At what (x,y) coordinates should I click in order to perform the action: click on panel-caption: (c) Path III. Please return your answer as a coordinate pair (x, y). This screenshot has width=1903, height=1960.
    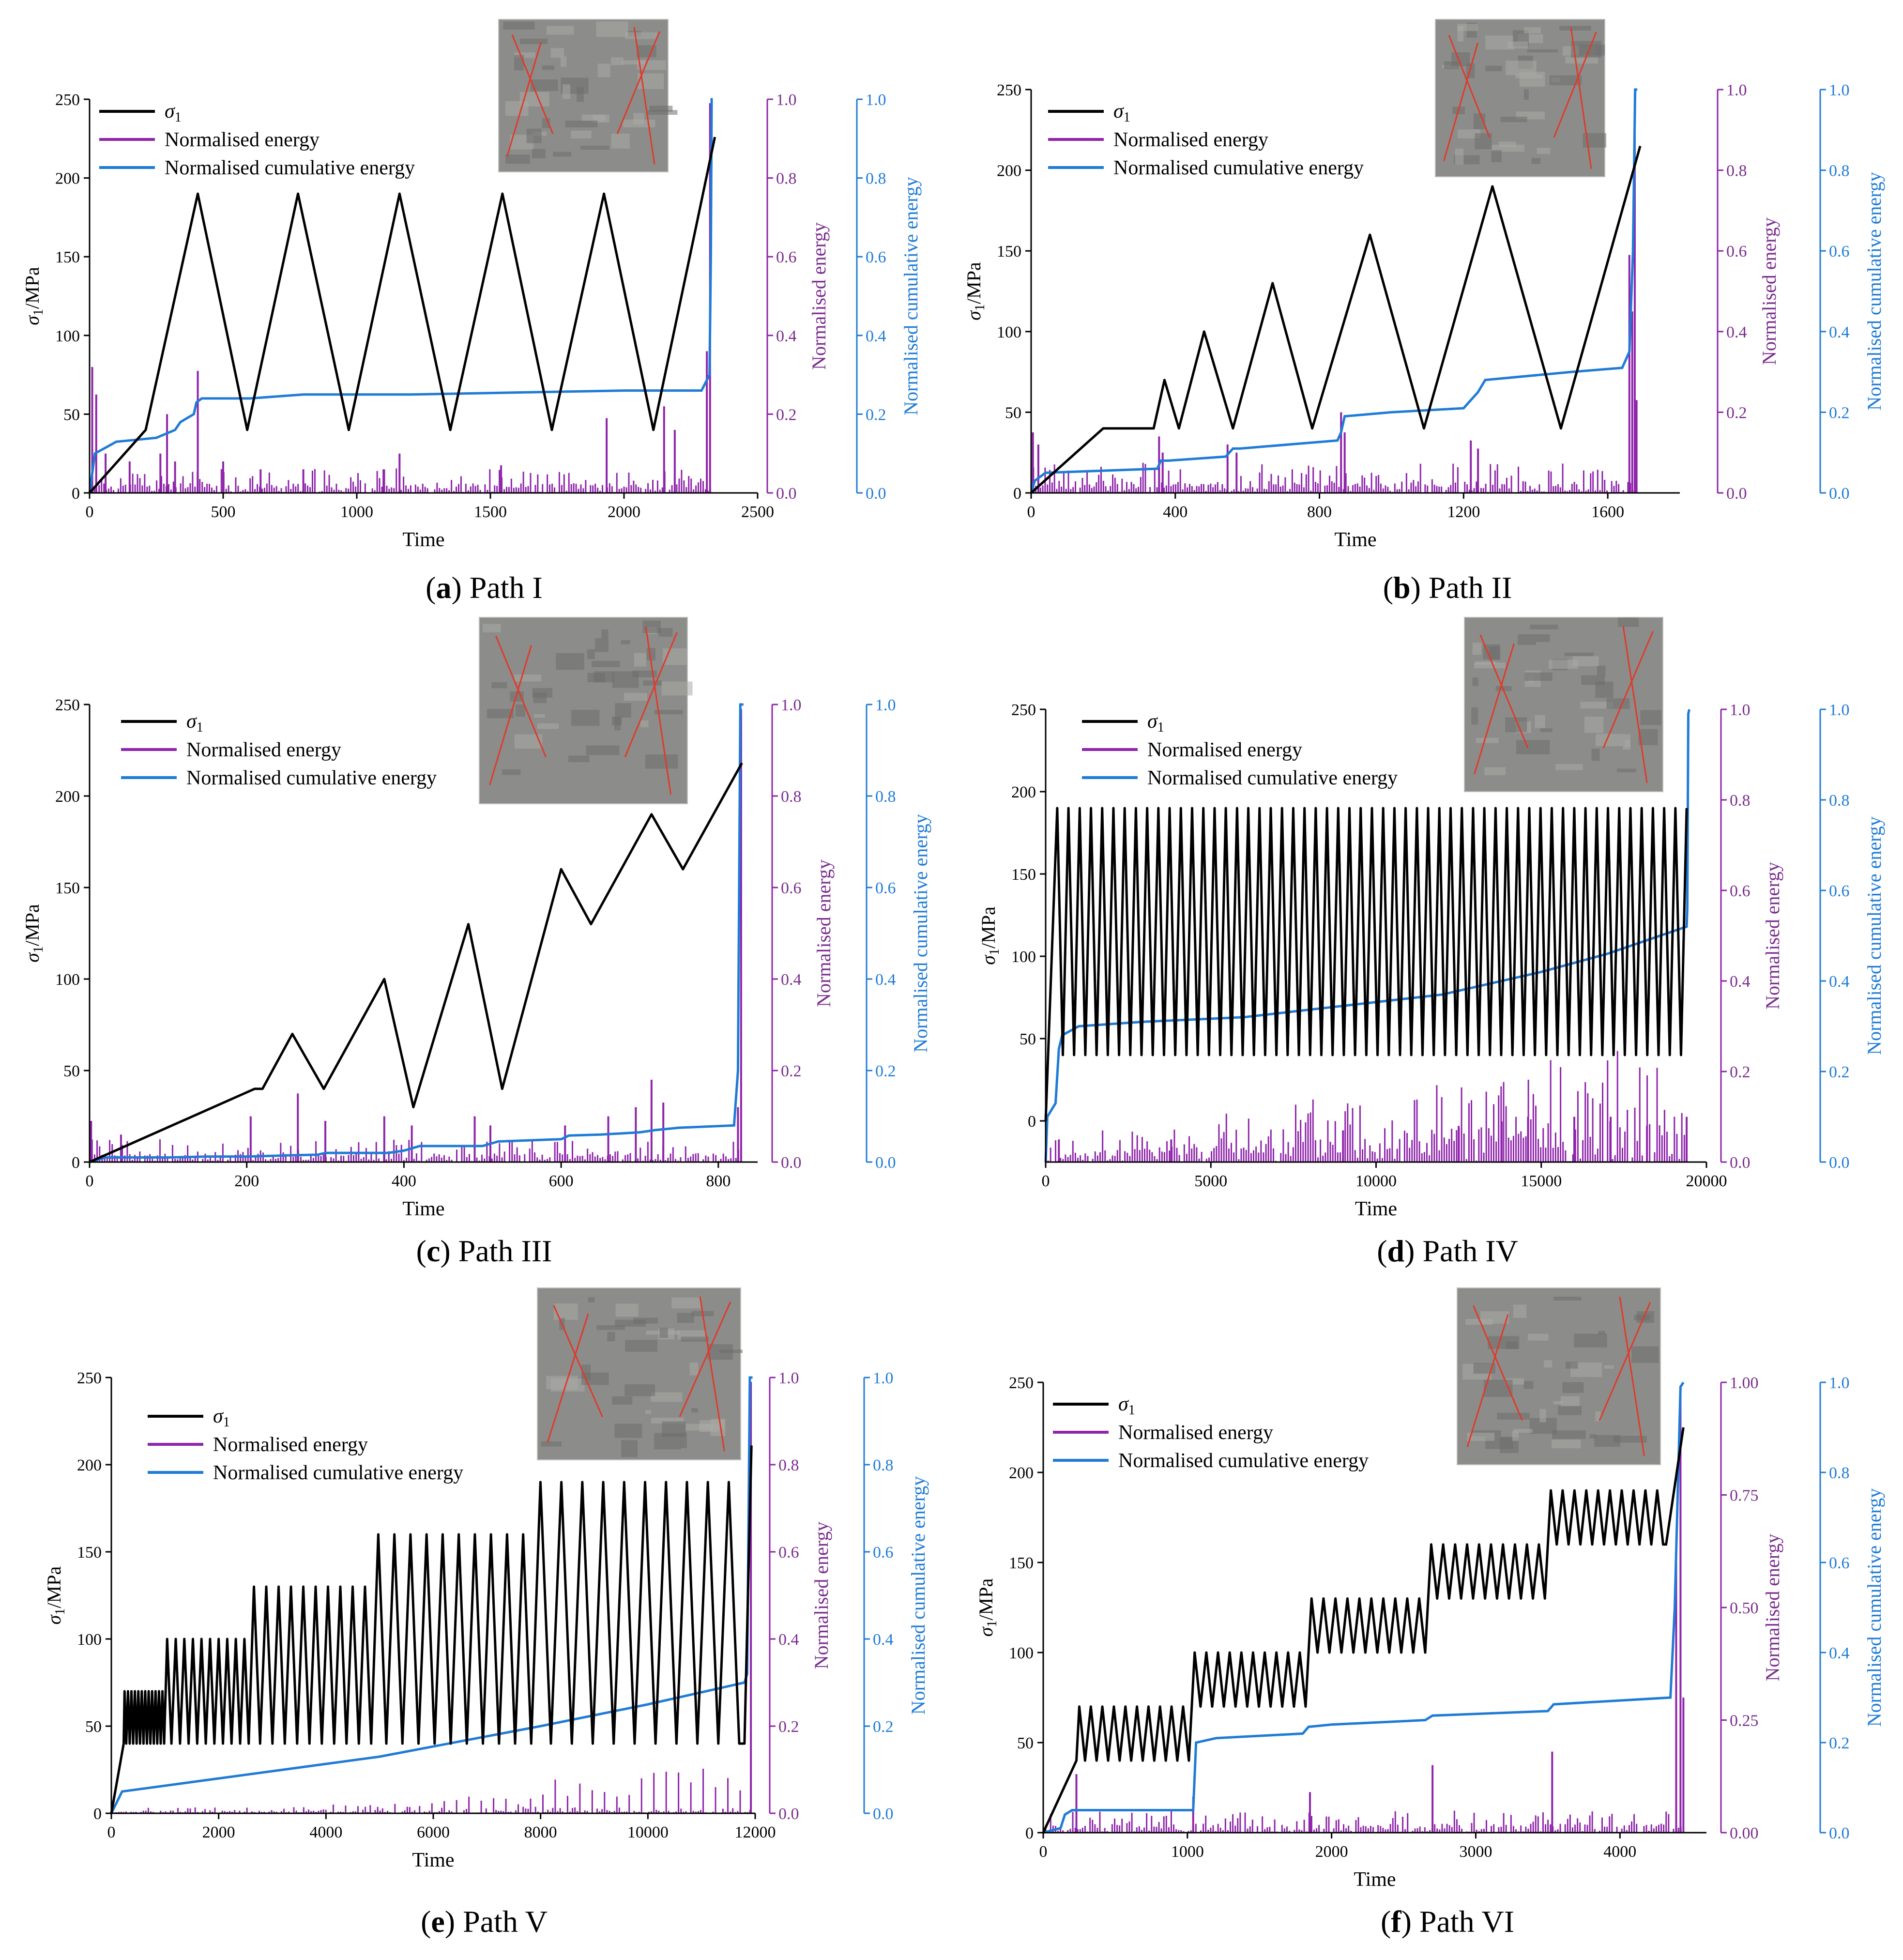
    Looking at the image, I should click on (484, 1251).